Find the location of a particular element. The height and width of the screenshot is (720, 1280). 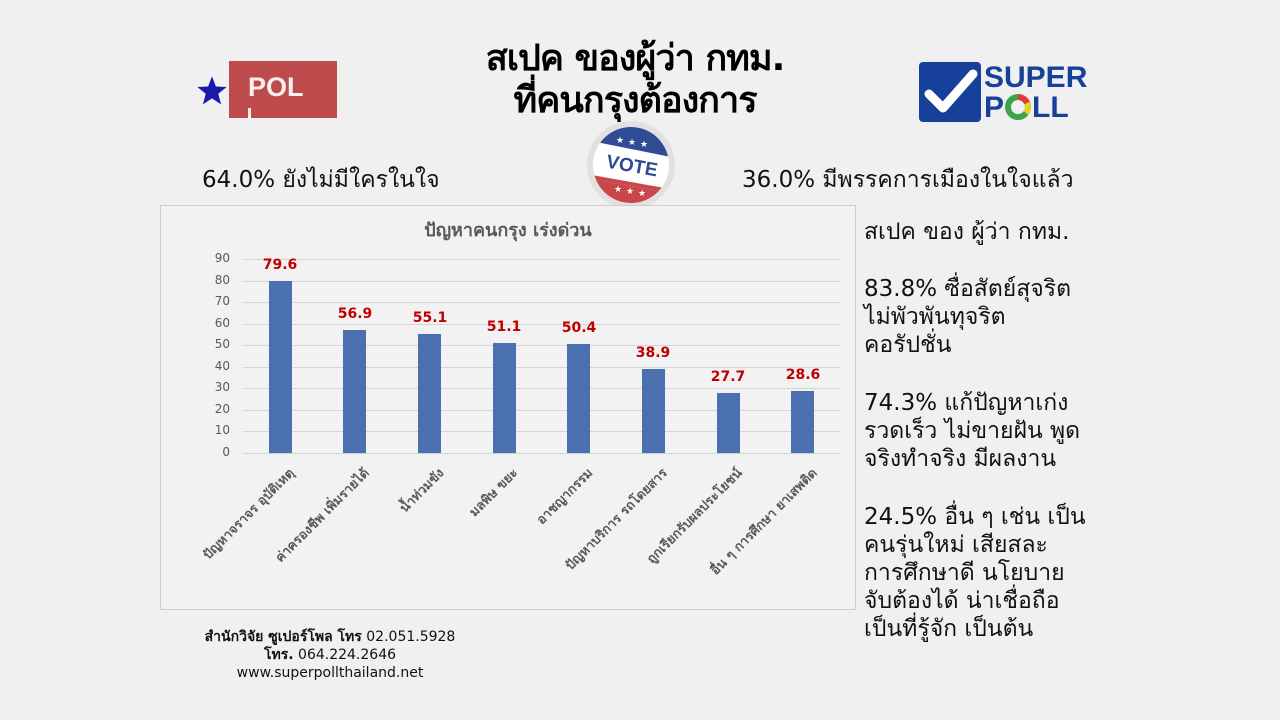

spec-line: 24.5% อื่น ๆ เช่น เป็น is located at coordinates (975, 517).